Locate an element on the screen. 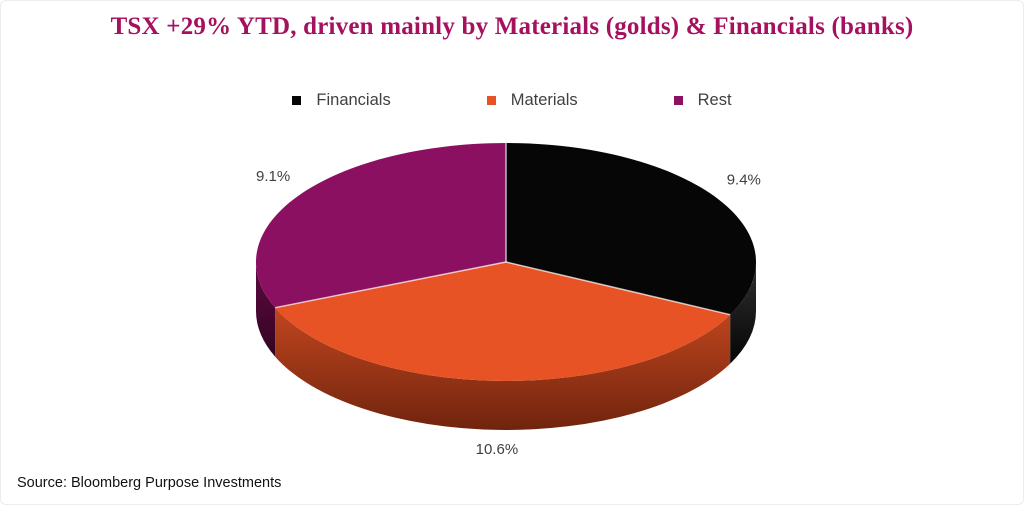  pie-wall-materials is located at coordinates (503, 368).